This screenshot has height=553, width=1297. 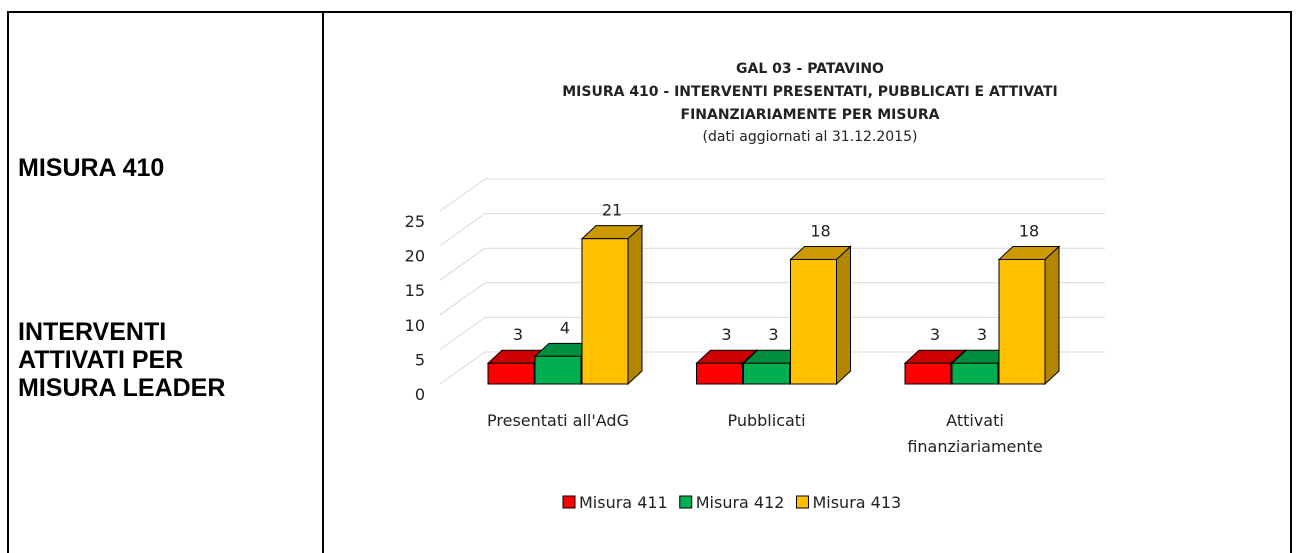 What do you see at coordinates (810, 137) in the screenshot?
I see `chart-subtitle: (dati aggiornati al 31.12.2015)` at bounding box center [810, 137].